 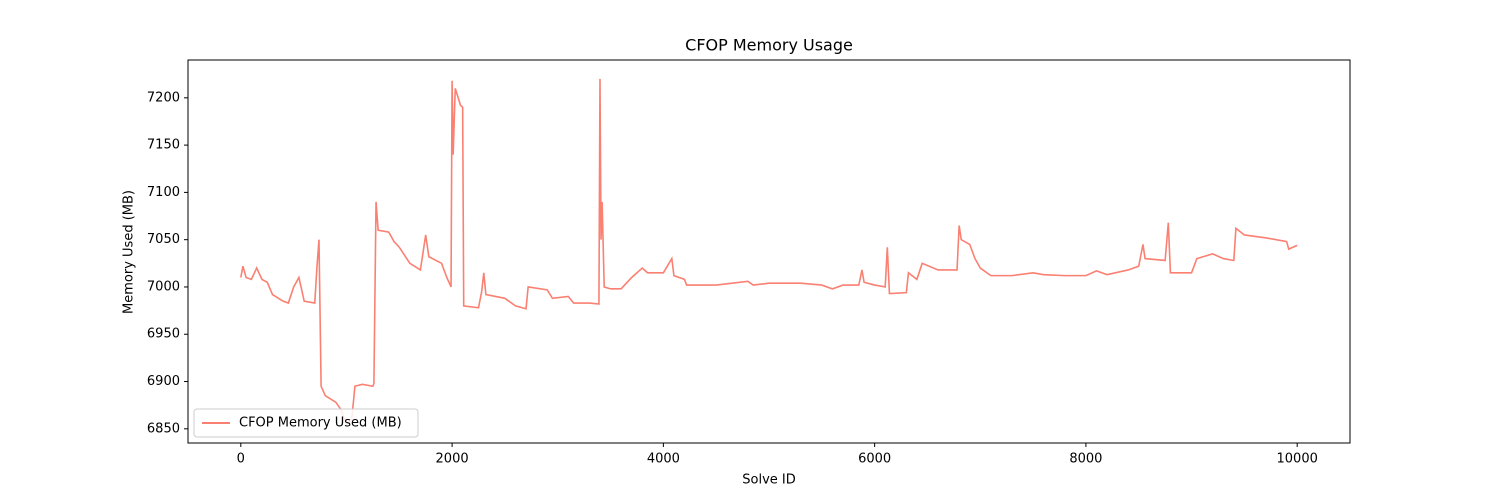 I want to click on x-tick-label: 10000, so click(x=1297, y=459).